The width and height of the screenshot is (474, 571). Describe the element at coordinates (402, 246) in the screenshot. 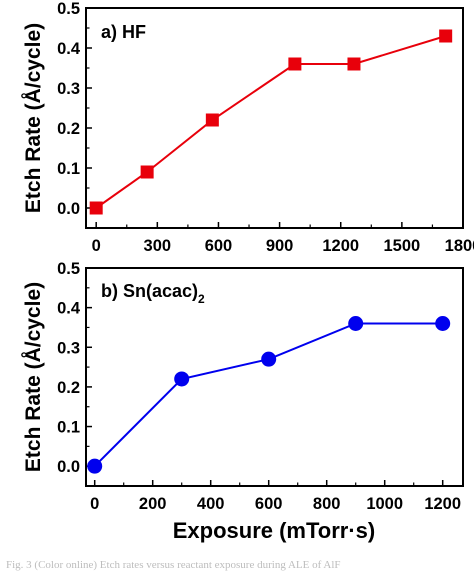

I see `x-tick-label: 1500` at that location.